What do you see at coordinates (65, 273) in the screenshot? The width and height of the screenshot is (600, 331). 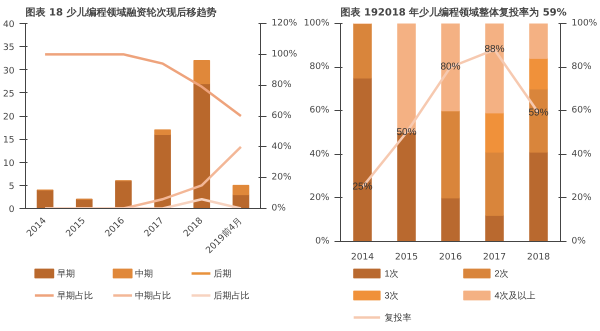 I see `legend-label: 早期` at bounding box center [65, 273].